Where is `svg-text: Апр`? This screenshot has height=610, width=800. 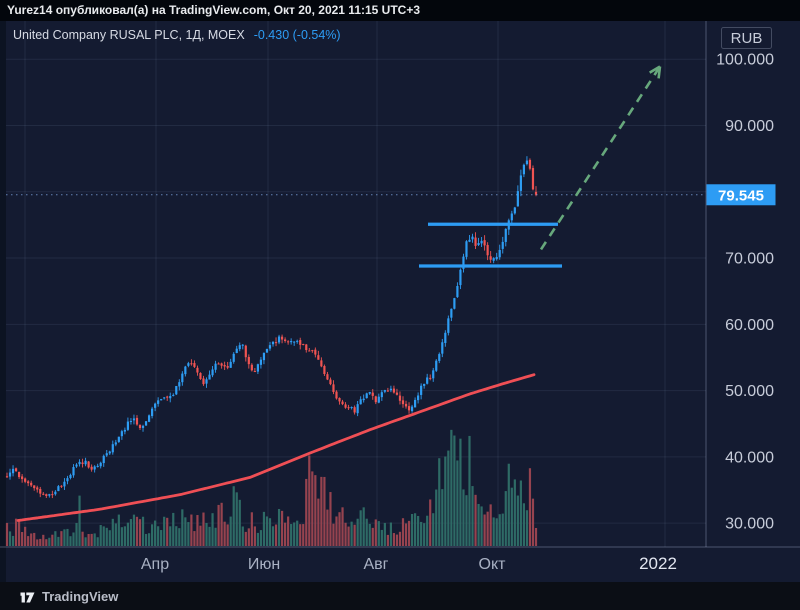
svg-text: Апр is located at coordinates (155, 564).